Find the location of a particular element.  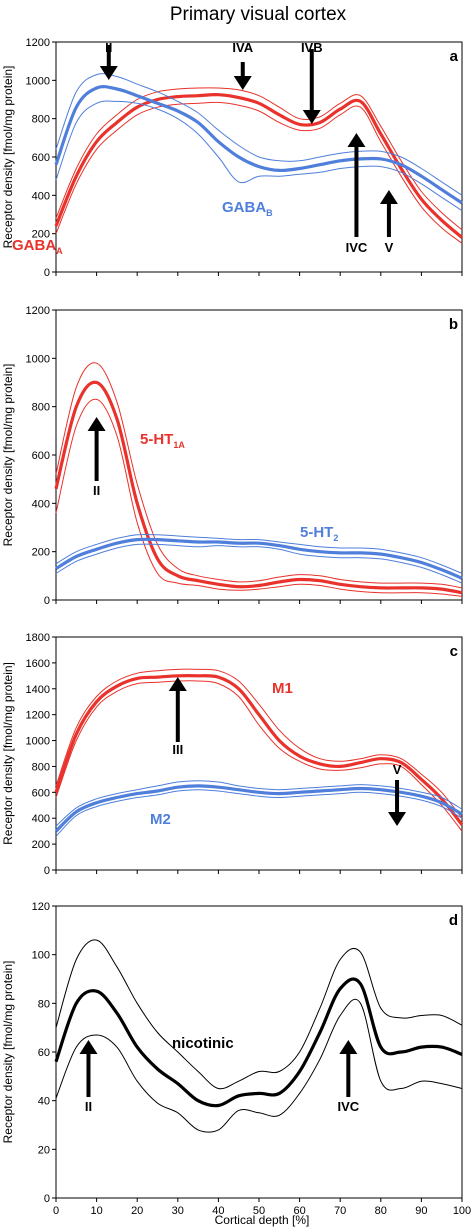

layer-arrow-iii: III is located at coordinates (177, 717).